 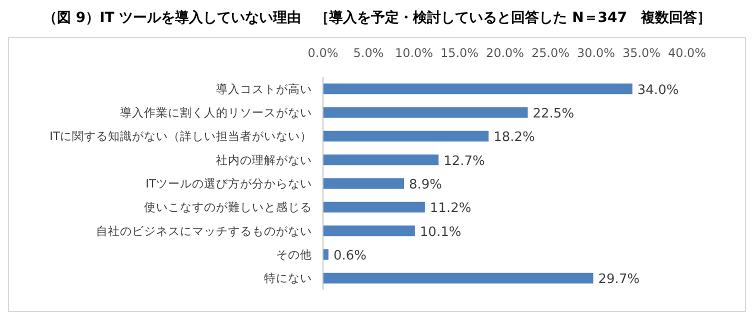 What do you see at coordinates (264, 159) in the screenshot?
I see `y-tick-label: 社内の理解がない` at bounding box center [264, 159].